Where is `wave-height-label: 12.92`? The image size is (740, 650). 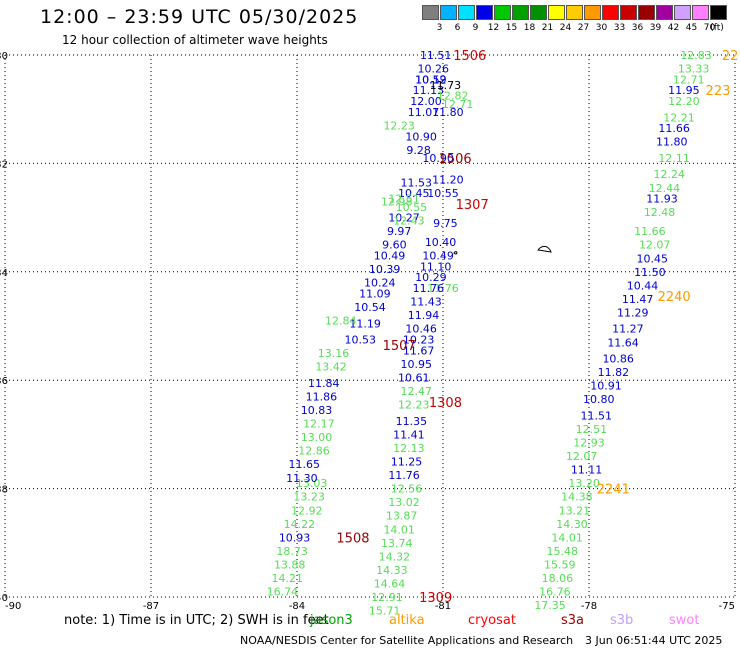 wave-height-label: 12.92 is located at coordinates (307, 510).